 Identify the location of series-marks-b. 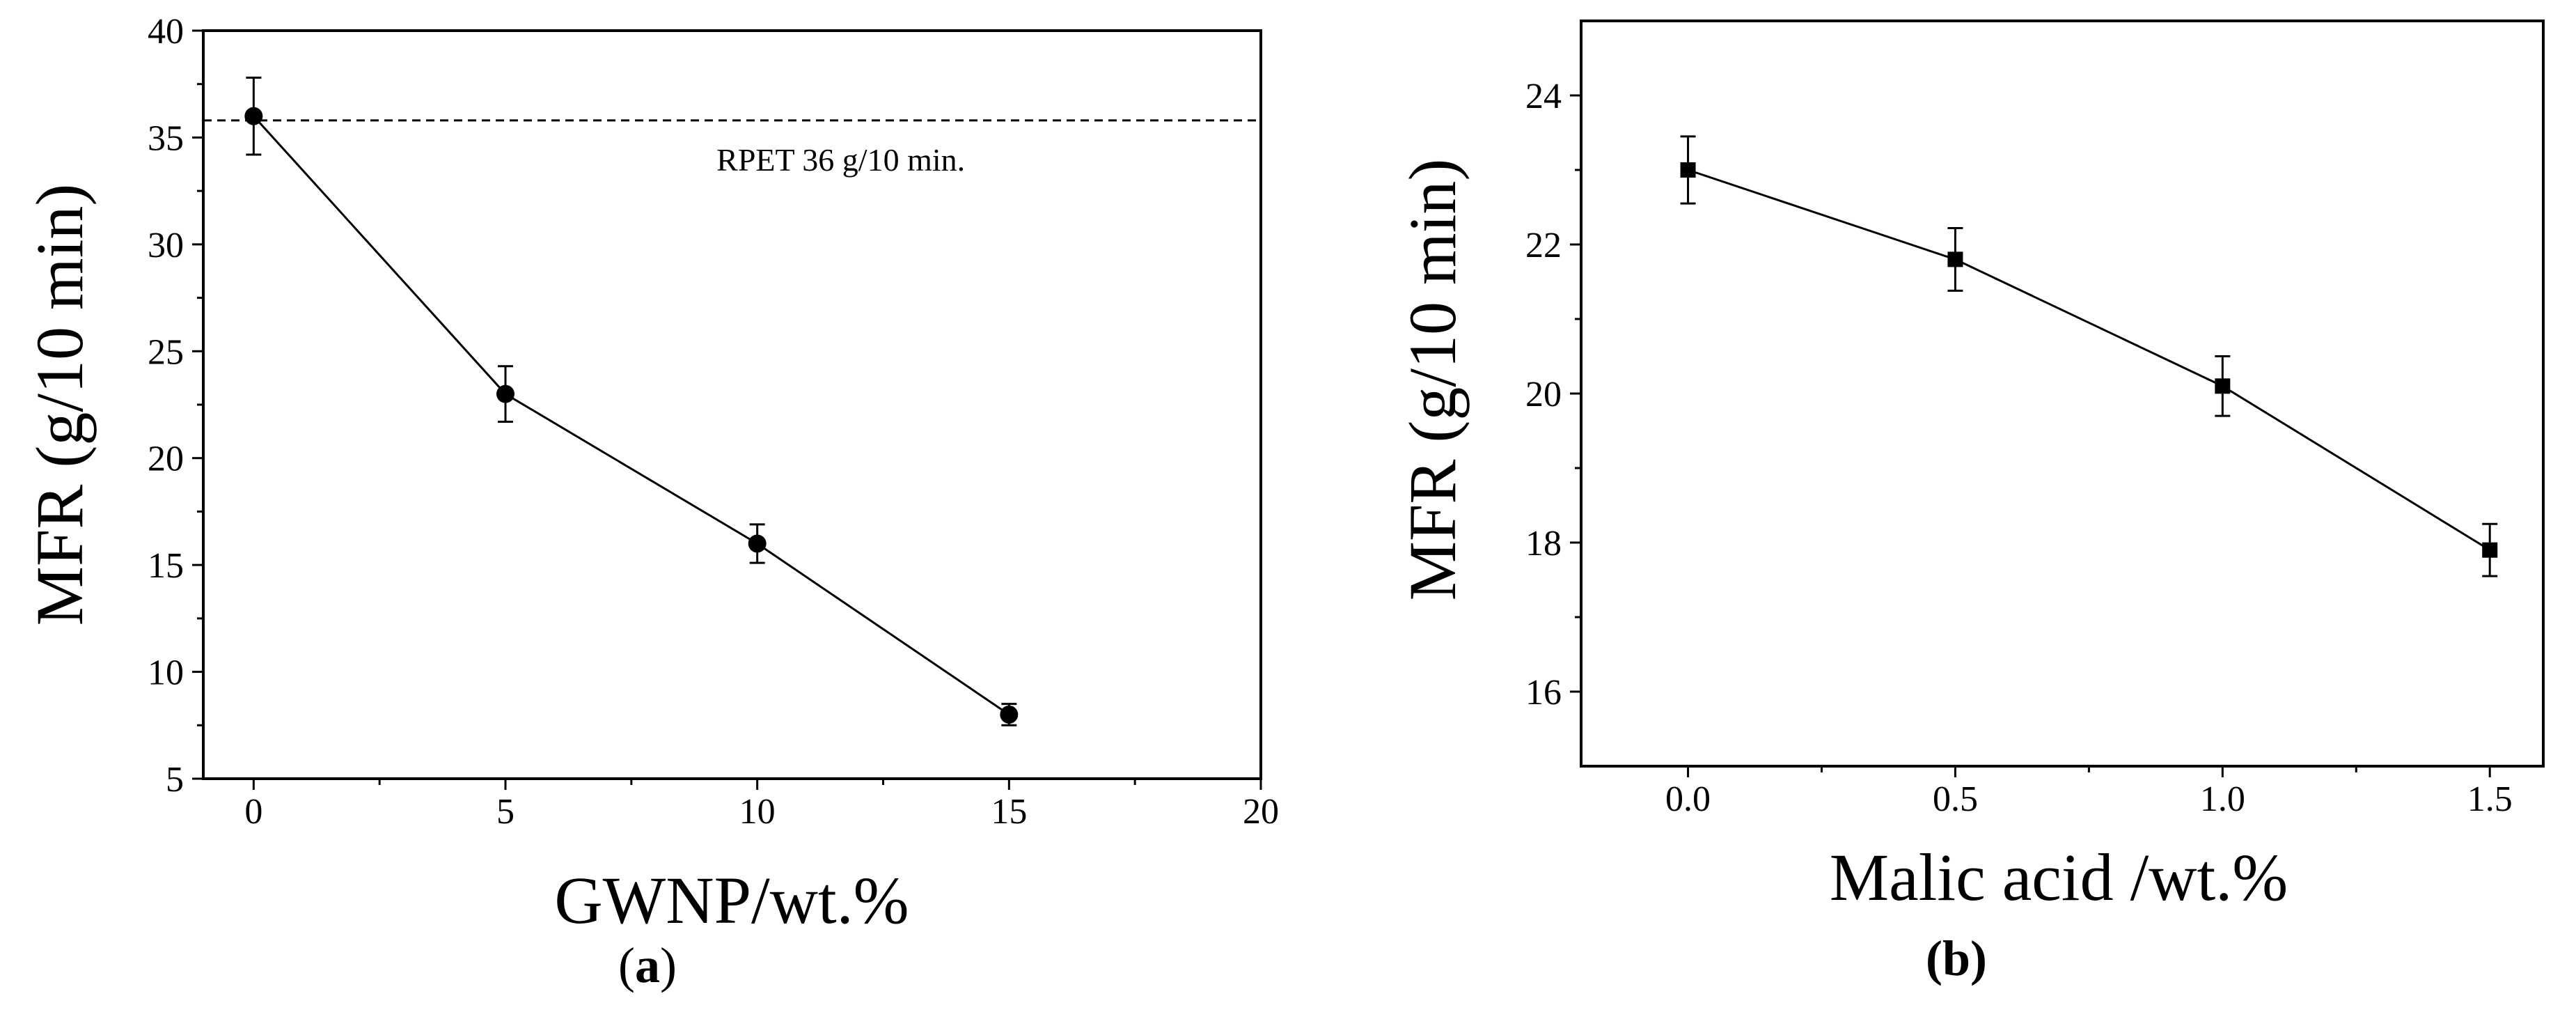
(2089, 356).